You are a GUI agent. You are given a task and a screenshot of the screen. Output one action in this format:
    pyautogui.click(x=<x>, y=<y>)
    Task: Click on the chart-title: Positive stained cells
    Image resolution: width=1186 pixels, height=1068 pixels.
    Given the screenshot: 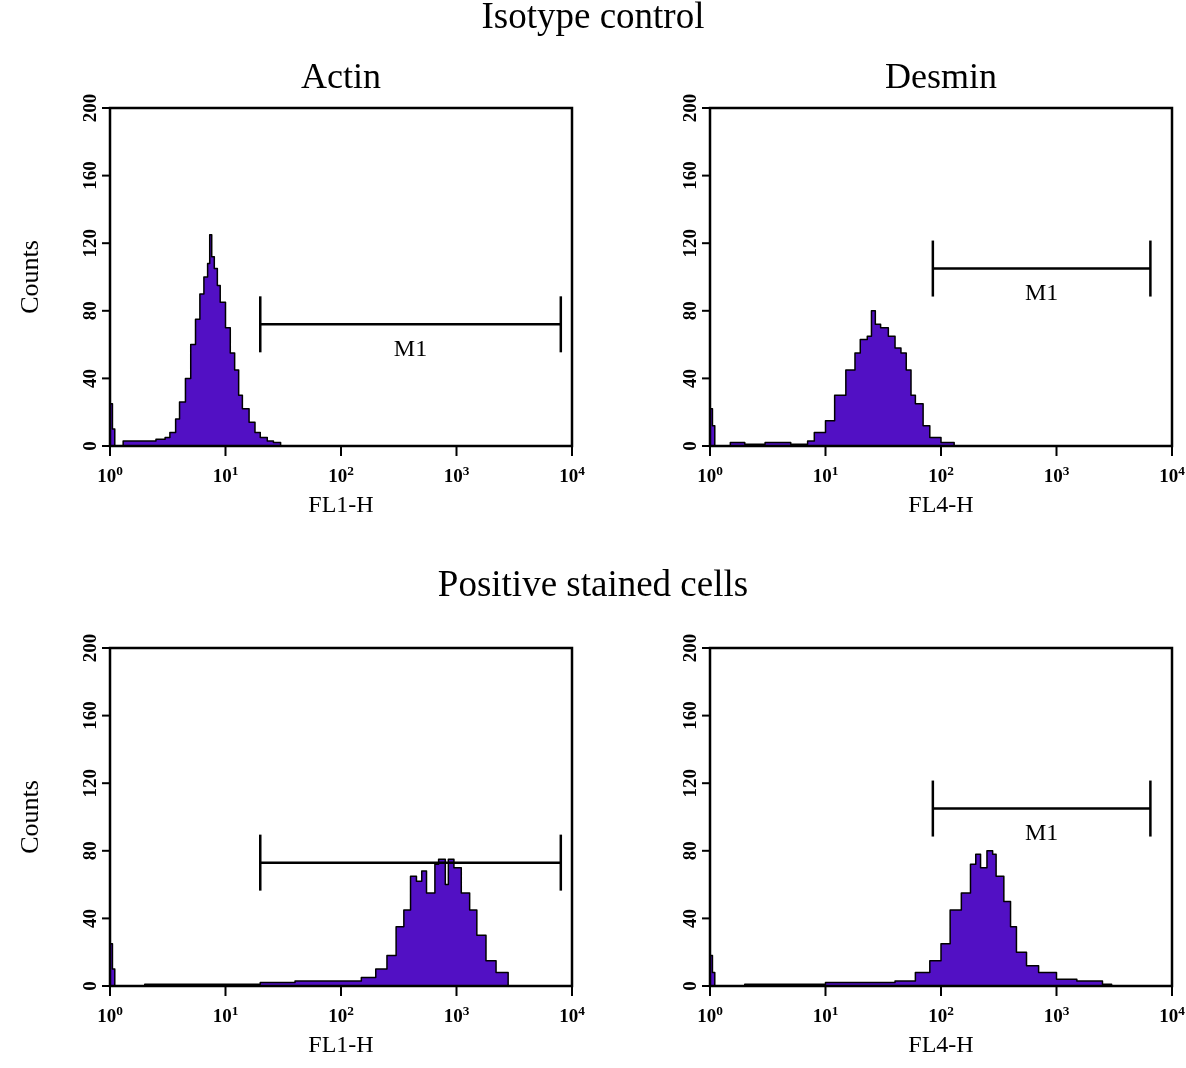 What is the action you would take?
    pyautogui.click(x=593, y=583)
    